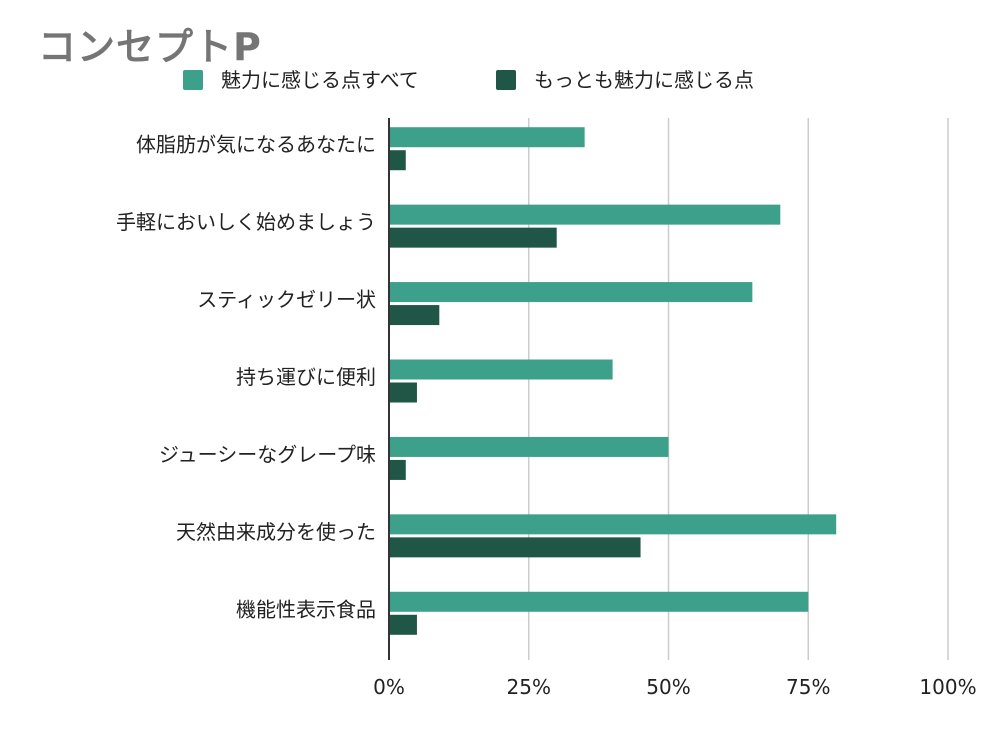 This screenshot has width=986, height=734. Describe the element at coordinates (947, 687) in the screenshot. I see `x-tick-label: 100%` at that location.